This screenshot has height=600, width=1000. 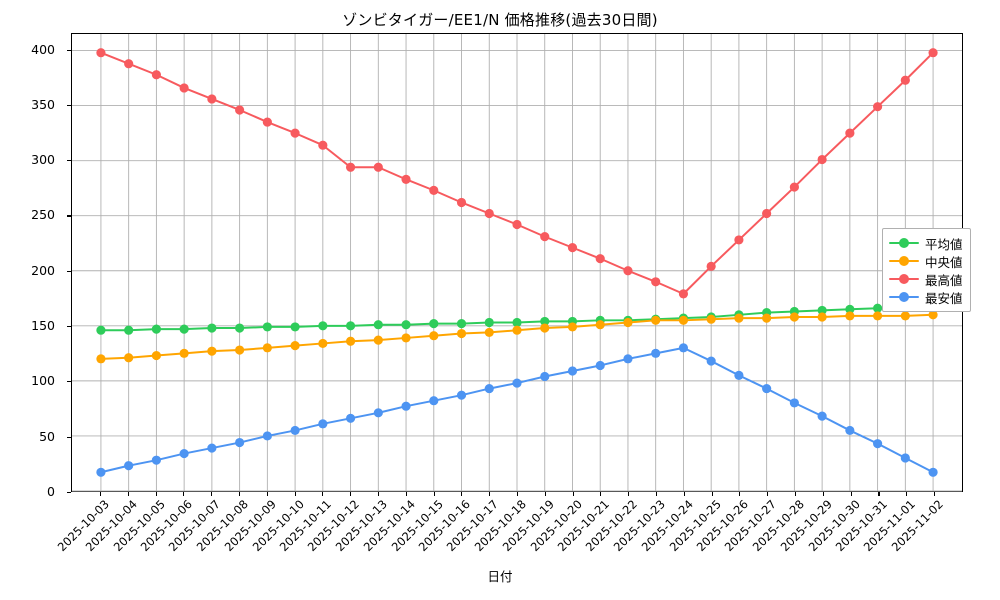 I want to click on y-tick-label: 150, so click(x=43, y=326).